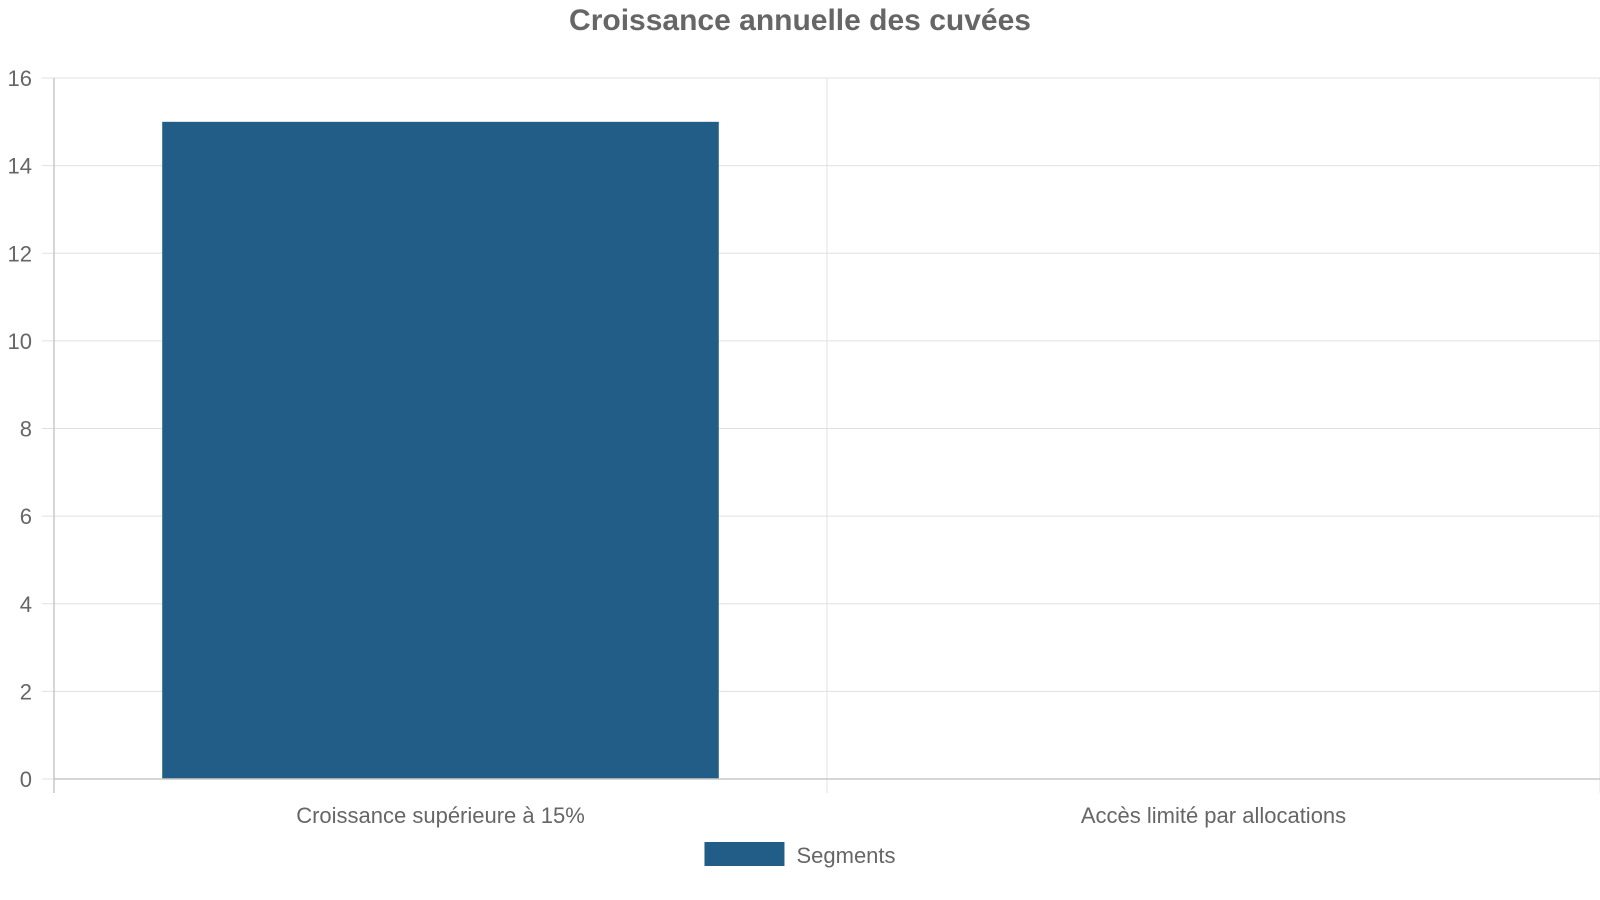  I want to click on y-tick-label: 14, so click(20, 166).